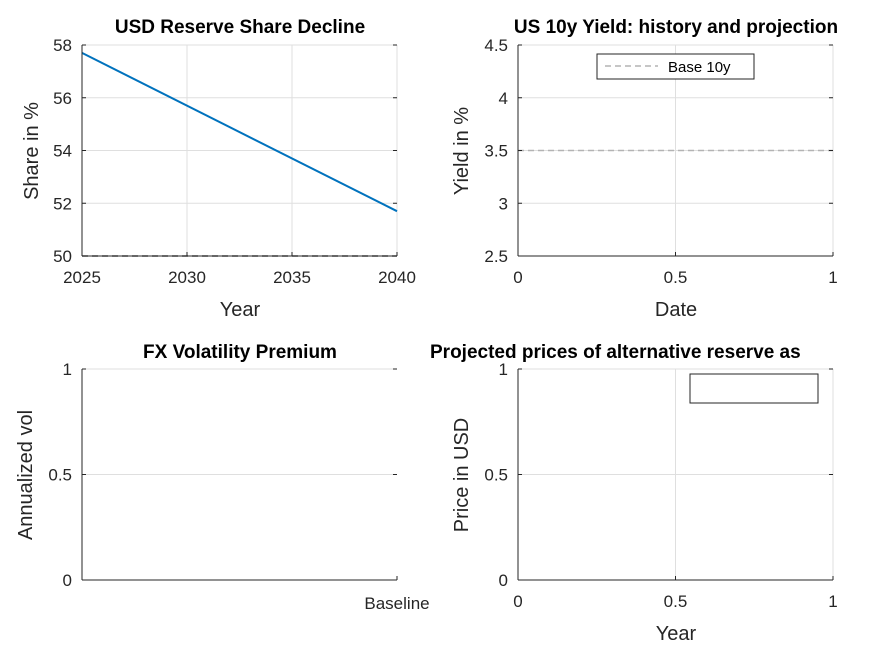 This screenshot has height=656, width=875. What do you see at coordinates (62, 98) in the screenshot?
I see `y-tick-label: 56` at bounding box center [62, 98].